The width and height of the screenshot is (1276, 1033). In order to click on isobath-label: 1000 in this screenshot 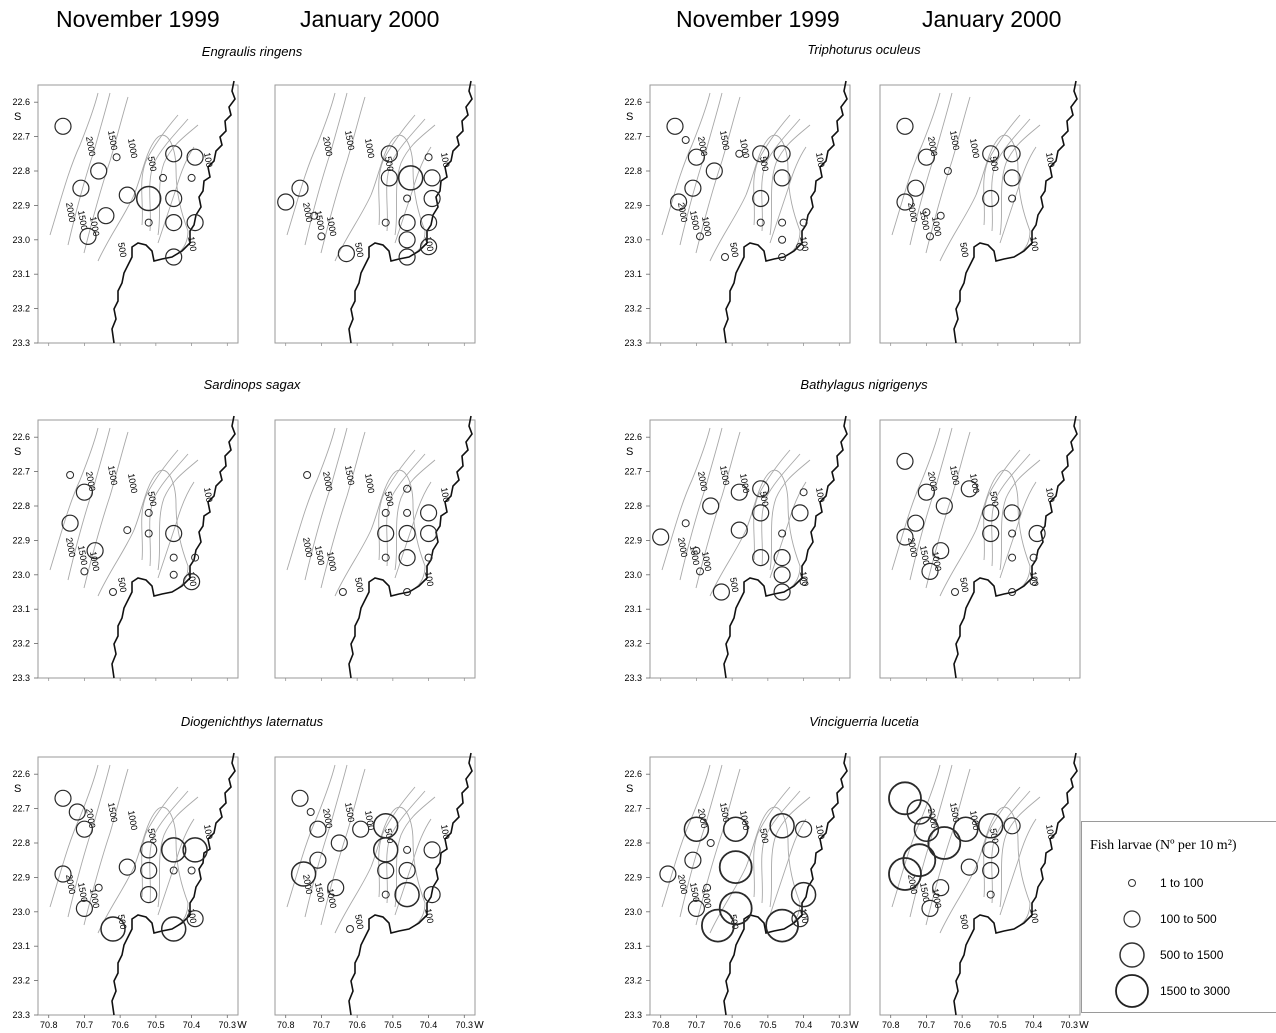, I will do `click(936, 226)`.